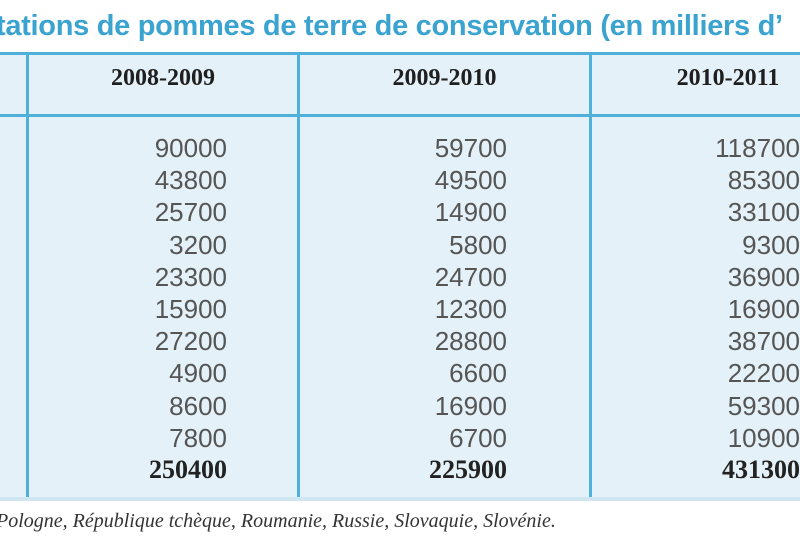 The width and height of the screenshot is (800, 550). What do you see at coordinates (763, 437) in the screenshot?
I see `table-cell: 10900` at bounding box center [763, 437].